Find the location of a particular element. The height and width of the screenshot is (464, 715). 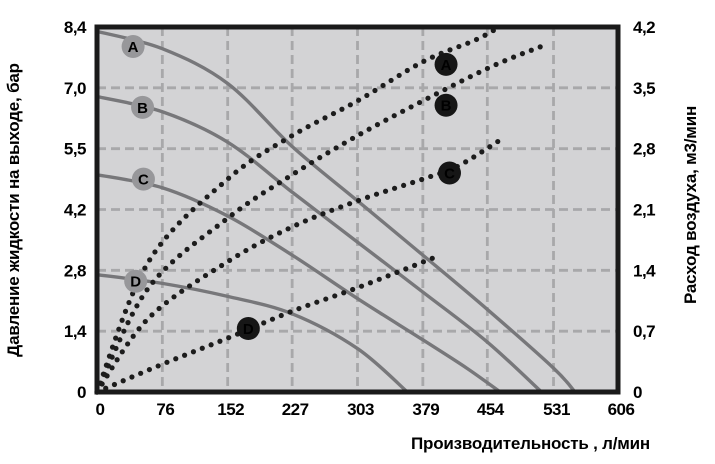

pressure-badge-D-letter: D is located at coordinates (135, 282).